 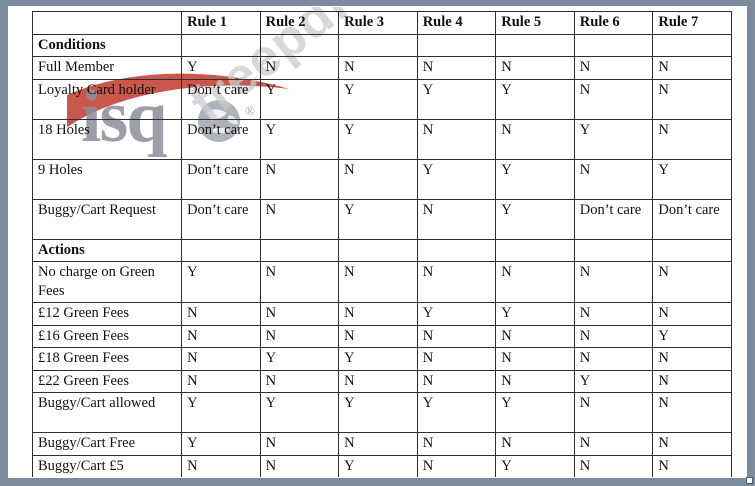 I want to click on table-row: £16 Green Fees N N N N N N Y, so click(x=381, y=336).